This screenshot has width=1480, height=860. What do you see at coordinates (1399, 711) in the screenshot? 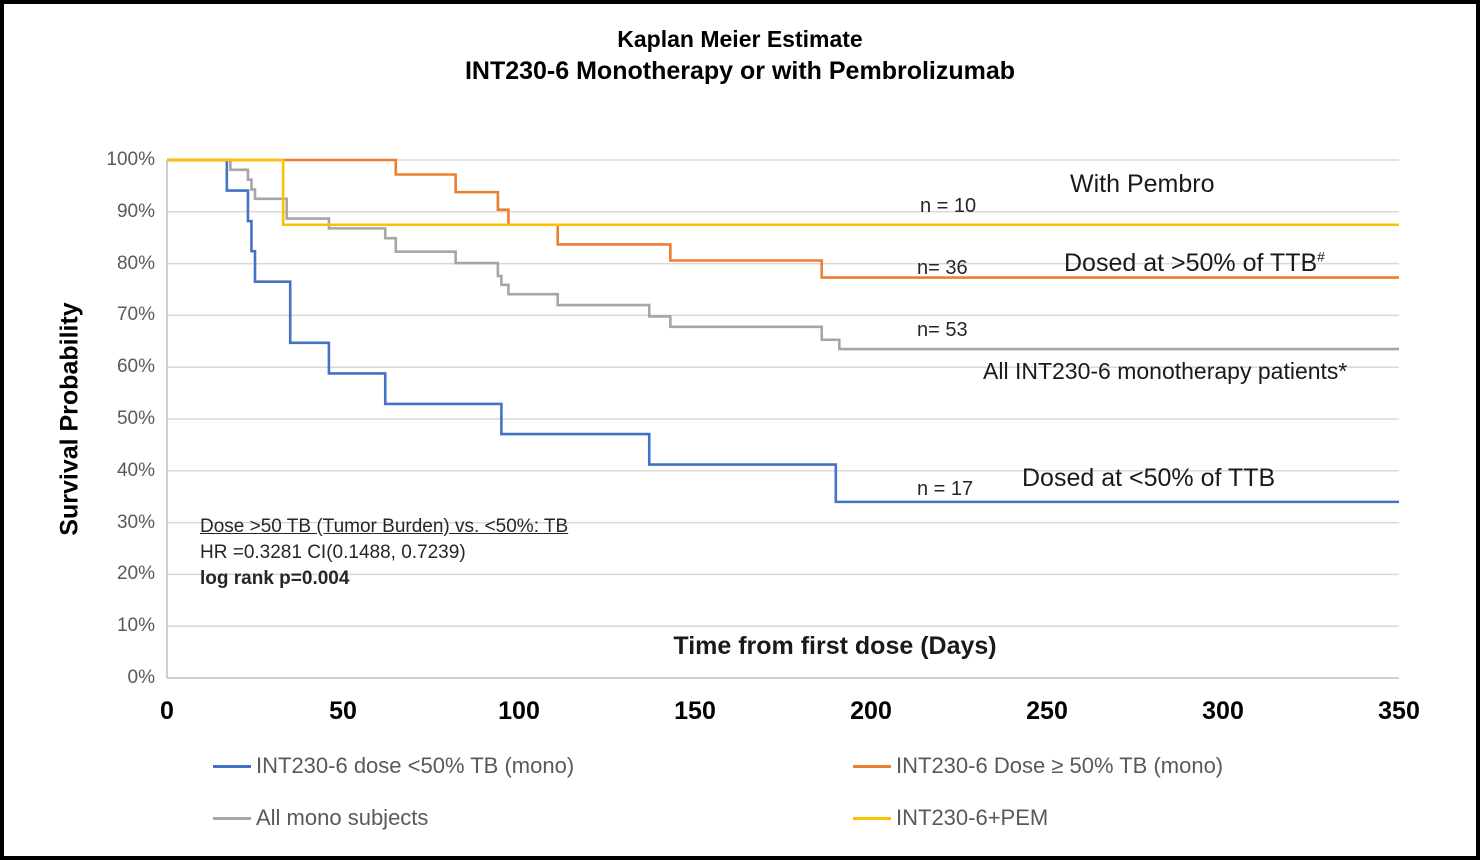
I see `x-tick-label: 350` at bounding box center [1399, 711].